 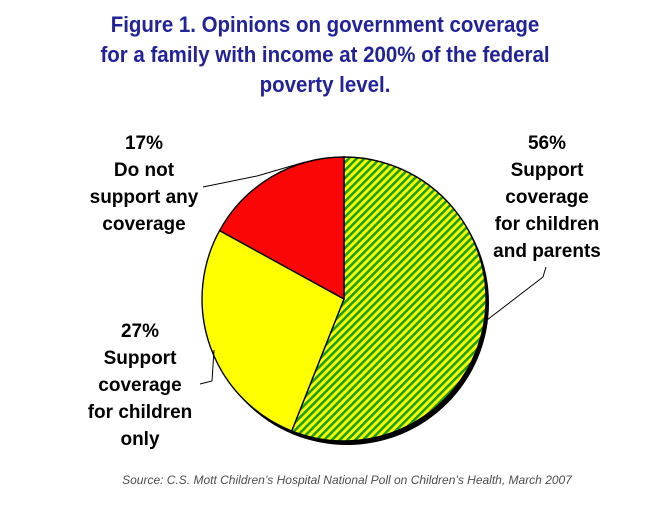 What do you see at coordinates (144, 224) in the screenshot?
I see `callout-do-not-support-line: coverage` at bounding box center [144, 224].